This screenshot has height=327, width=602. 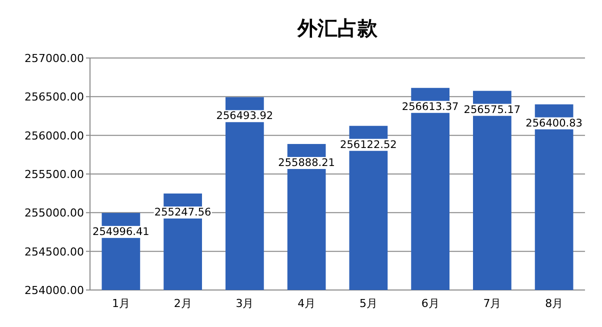 I want to click on data-label: 256122.52, so click(x=368, y=144).